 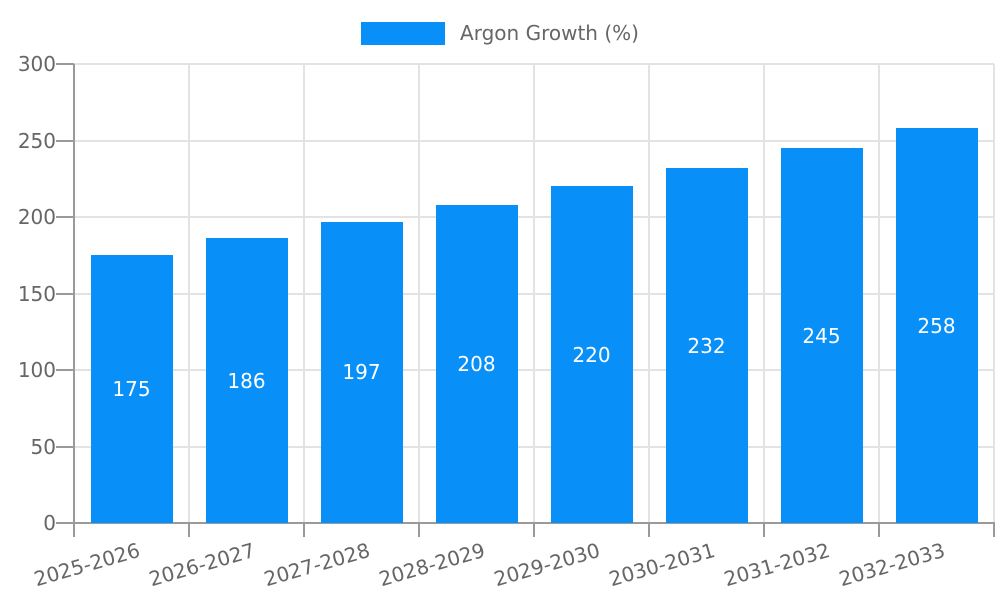 What do you see at coordinates (777, 565) in the screenshot?
I see `x-tick-label: 2031-2032` at bounding box center [777, 565].